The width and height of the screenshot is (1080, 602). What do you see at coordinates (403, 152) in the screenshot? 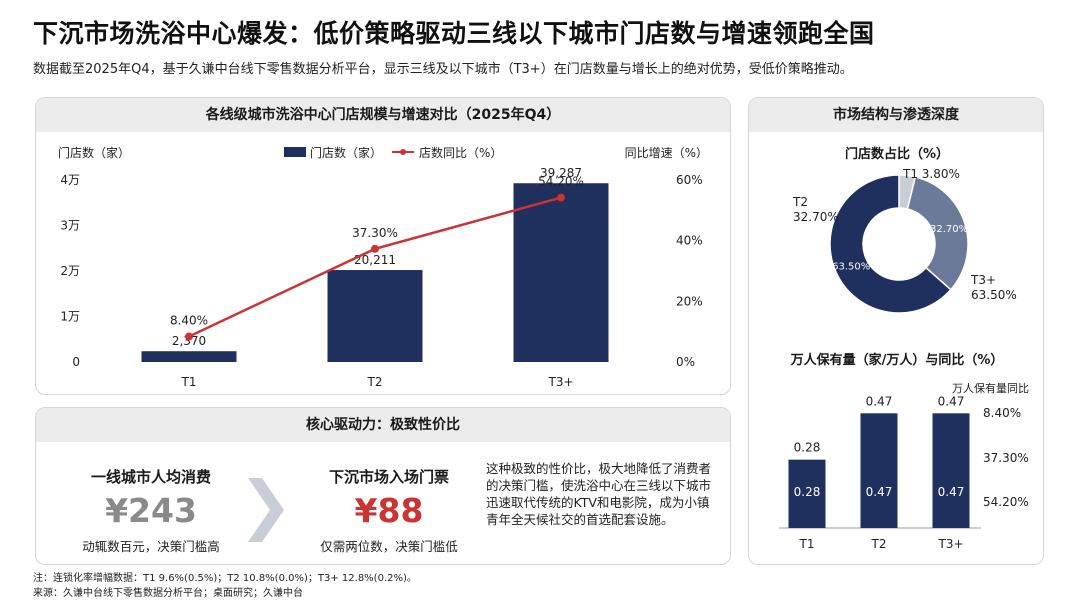
I see `legend-line-marker` at bounding box center [403, 152].